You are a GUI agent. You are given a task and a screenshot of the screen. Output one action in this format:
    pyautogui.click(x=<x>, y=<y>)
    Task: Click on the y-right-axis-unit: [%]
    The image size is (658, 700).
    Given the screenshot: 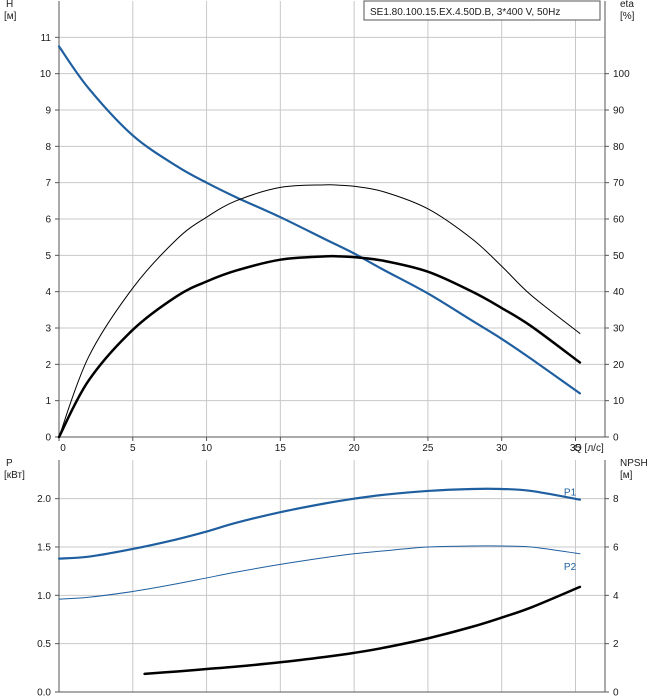 What is the action you would take?
    pyautogui.click(x=627, y=16)
    